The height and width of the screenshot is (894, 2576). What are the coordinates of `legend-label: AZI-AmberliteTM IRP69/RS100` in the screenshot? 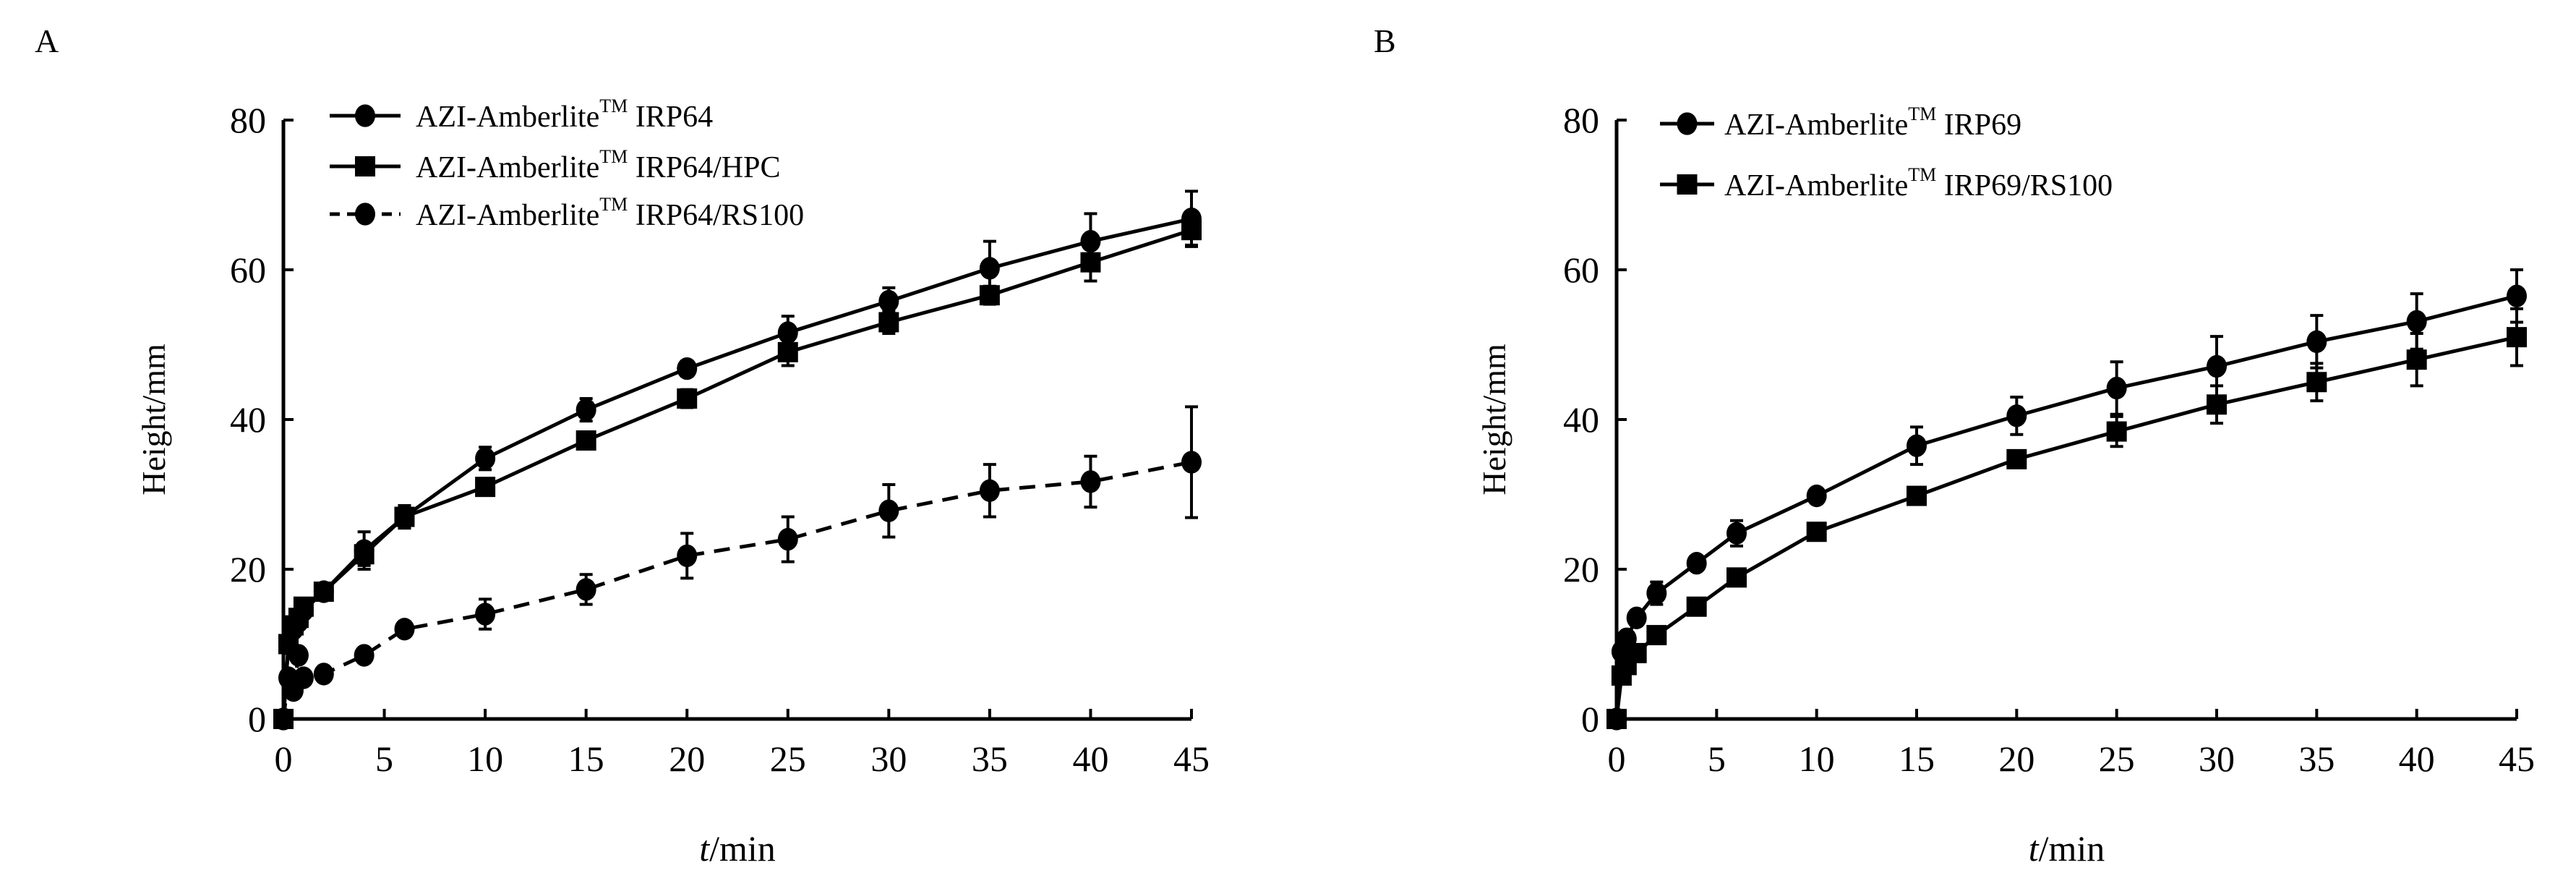 It's located at (1919, 183).